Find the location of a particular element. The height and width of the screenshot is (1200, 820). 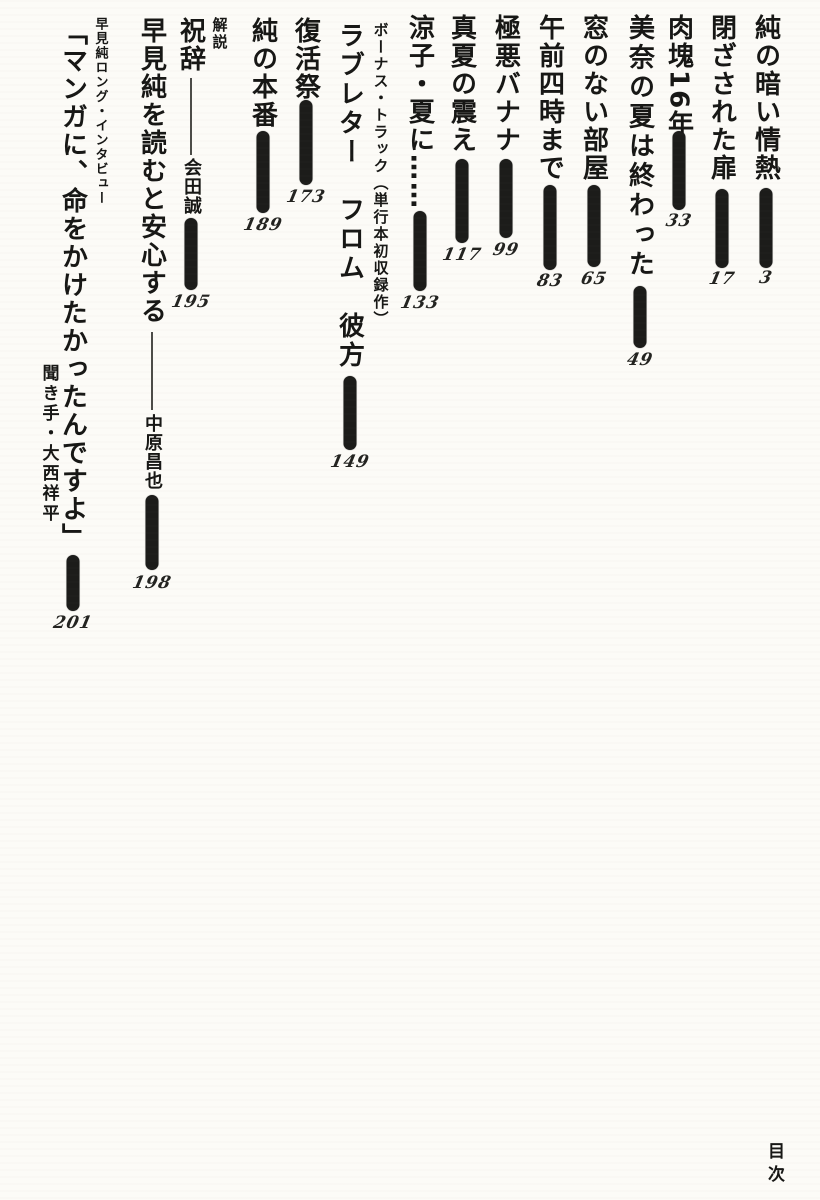

toc-entry: 復活祭 173 is located at coordinates (306, 600).